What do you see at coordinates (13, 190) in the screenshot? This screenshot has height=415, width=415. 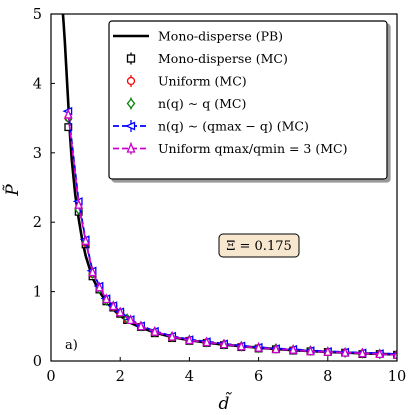 I see `y-axis-label: P̃` at bounding box center [13, 190].